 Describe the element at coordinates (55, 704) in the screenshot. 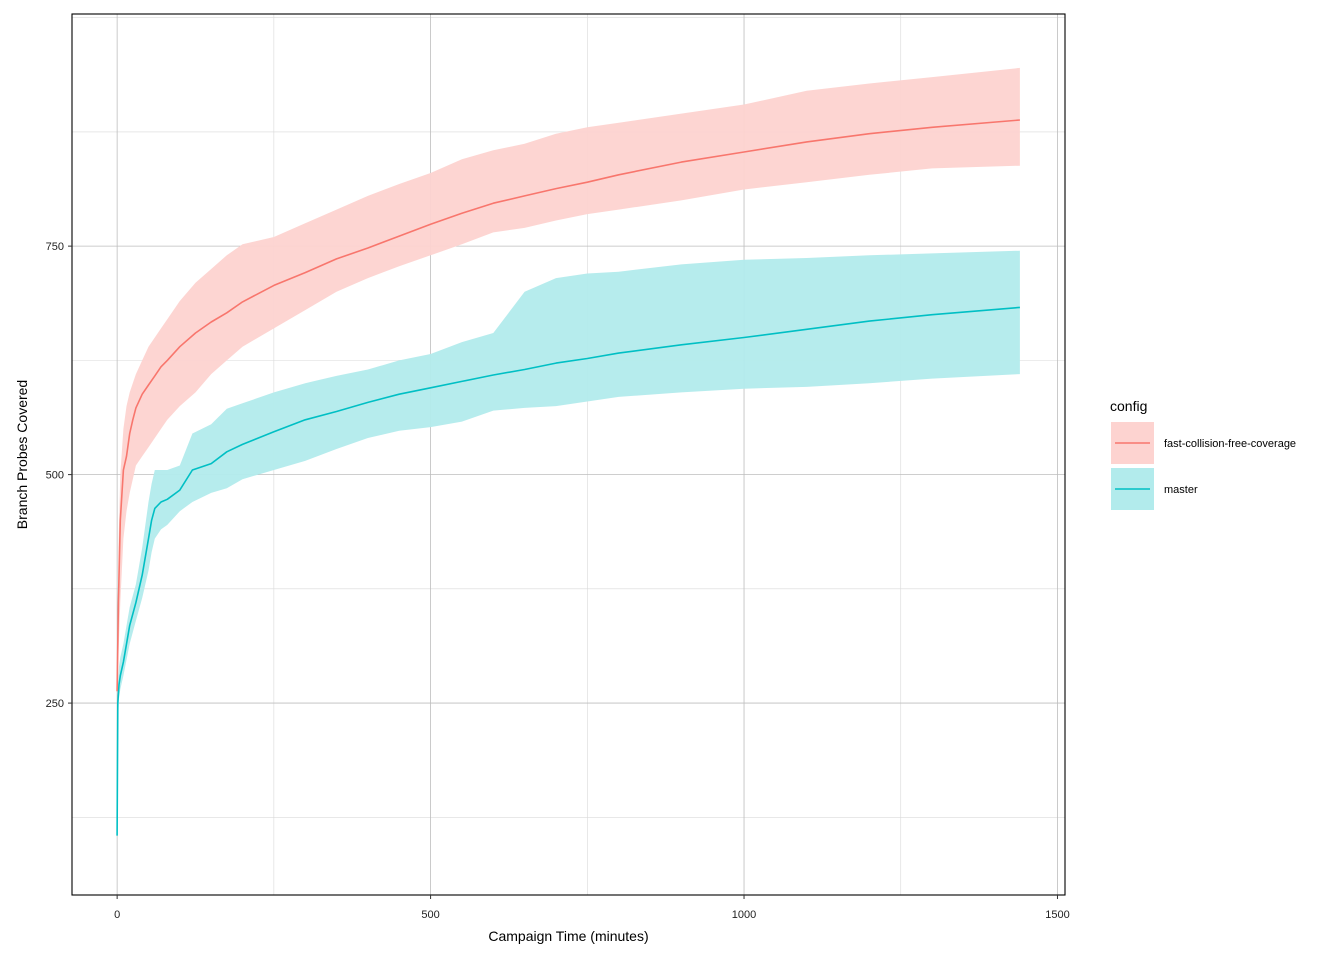

I see `y-tick-label: 250` at that location.